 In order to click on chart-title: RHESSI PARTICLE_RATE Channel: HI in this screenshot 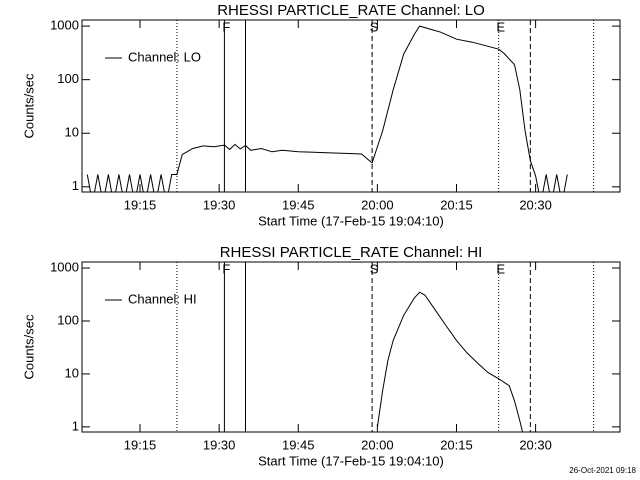, I will do `click(351, 252)`.